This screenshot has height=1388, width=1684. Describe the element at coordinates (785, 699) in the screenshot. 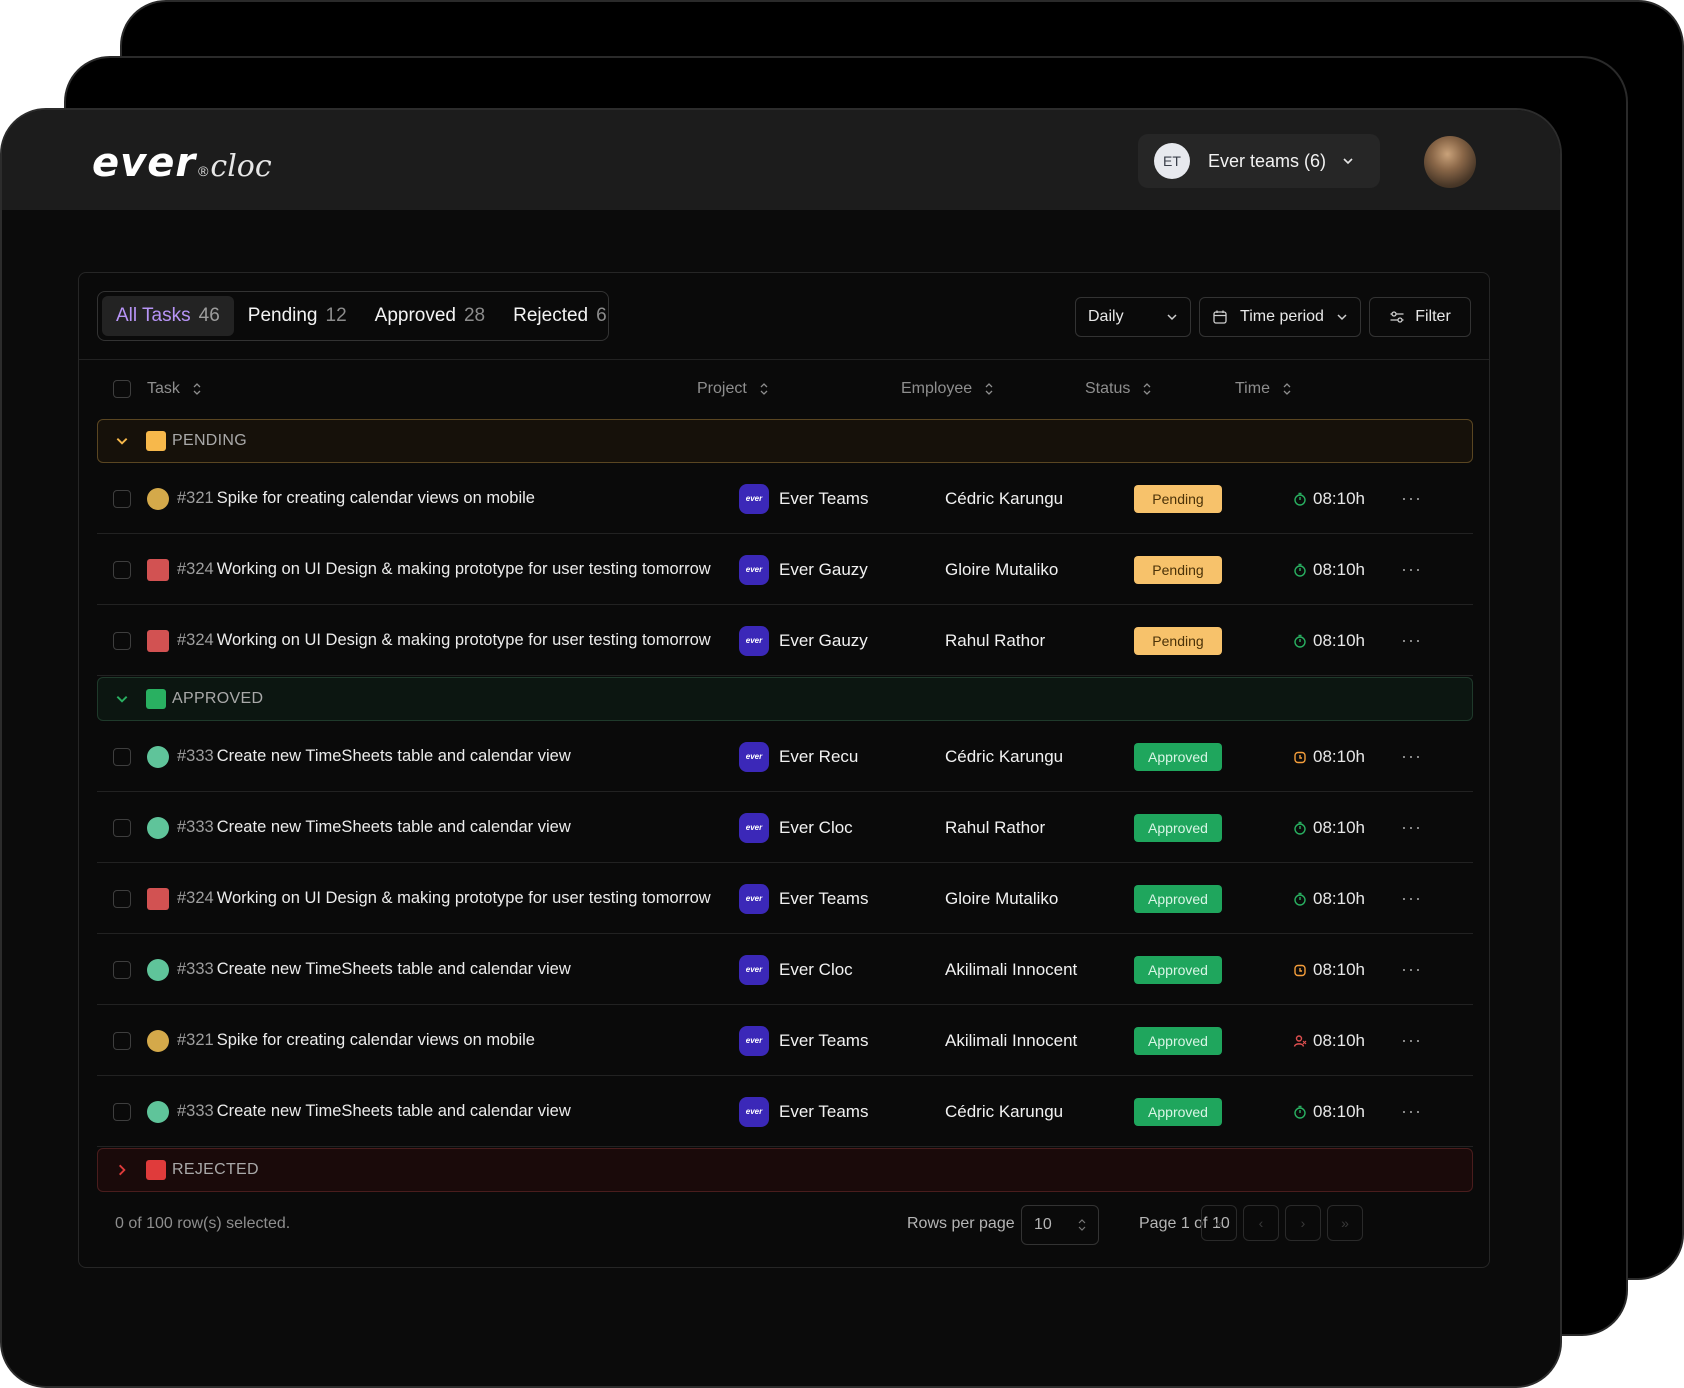

I see `group-header-approved: APPROVED` at that location.